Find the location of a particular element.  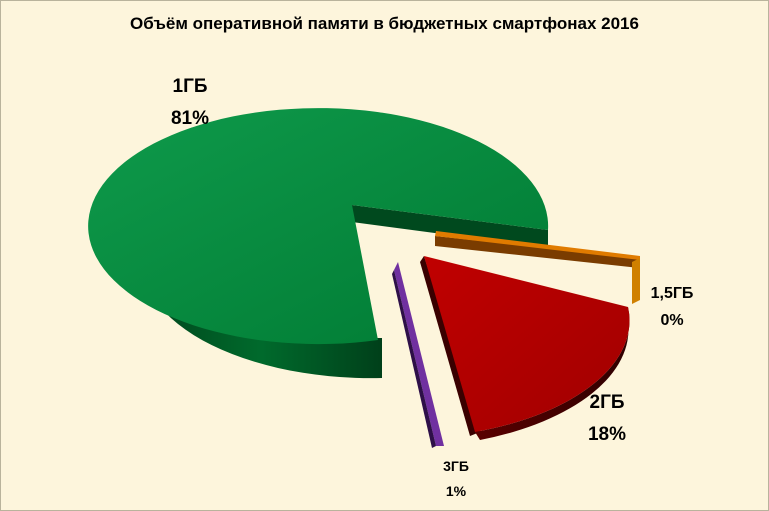

slice-1-5gb-top is located at coordinates (537, 245).